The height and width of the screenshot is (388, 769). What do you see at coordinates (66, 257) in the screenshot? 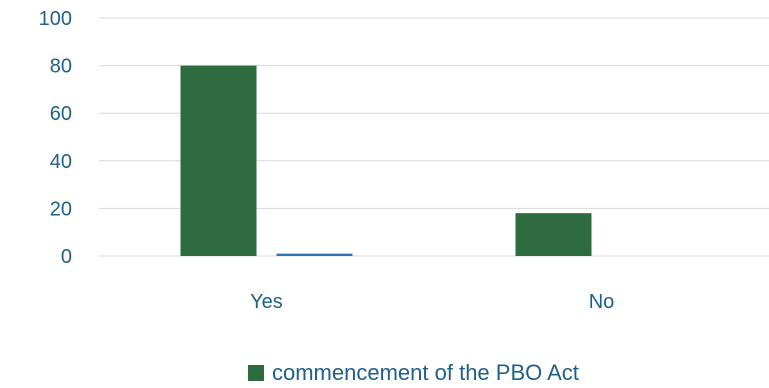
I see `y-tick-label: 0` at bounding box center [66, 257].